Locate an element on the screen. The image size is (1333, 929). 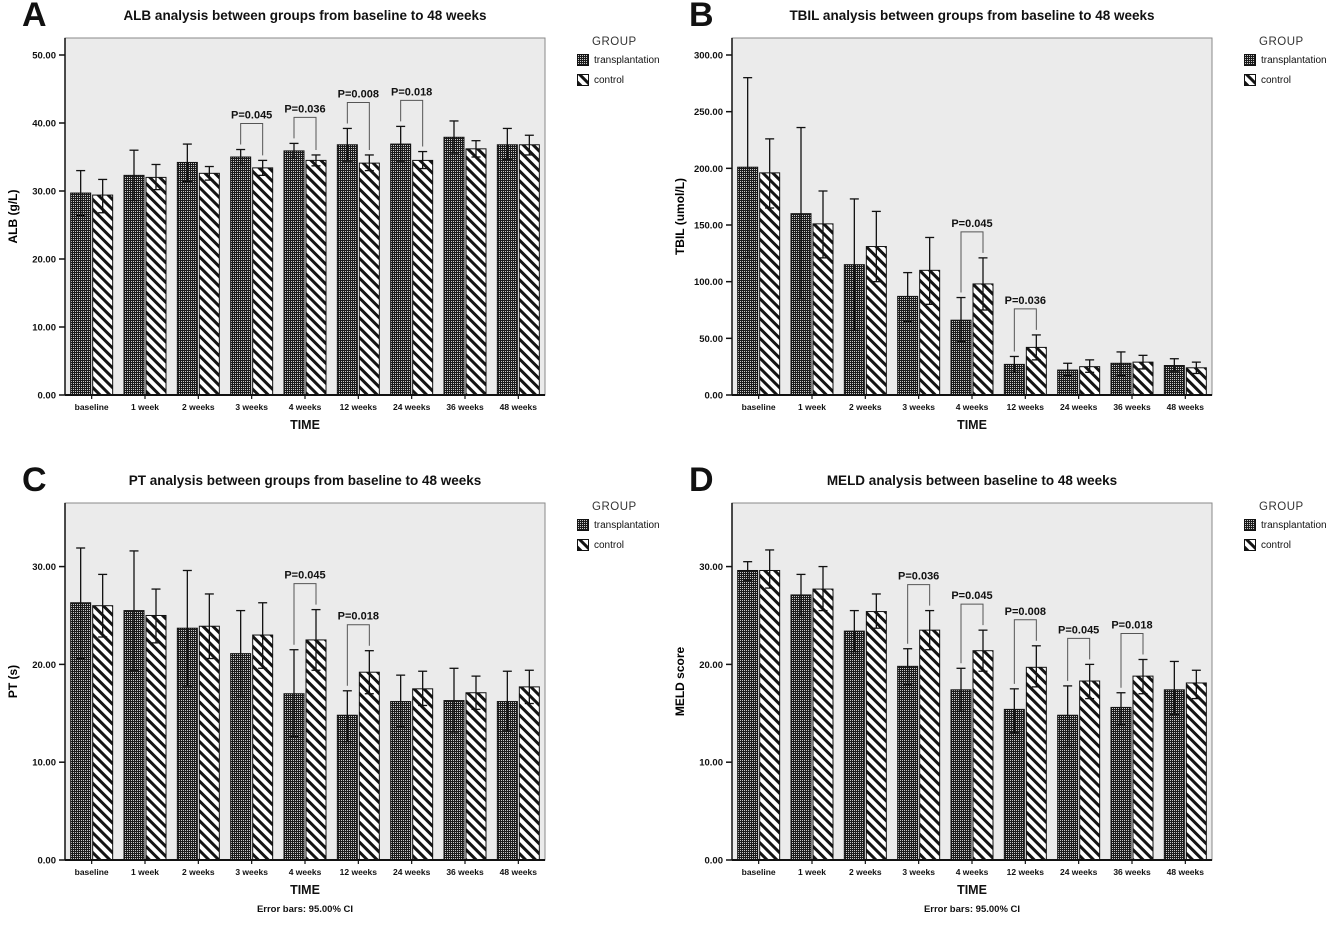
y-tick-label: 50.00 is located at coordinates (711, 339).